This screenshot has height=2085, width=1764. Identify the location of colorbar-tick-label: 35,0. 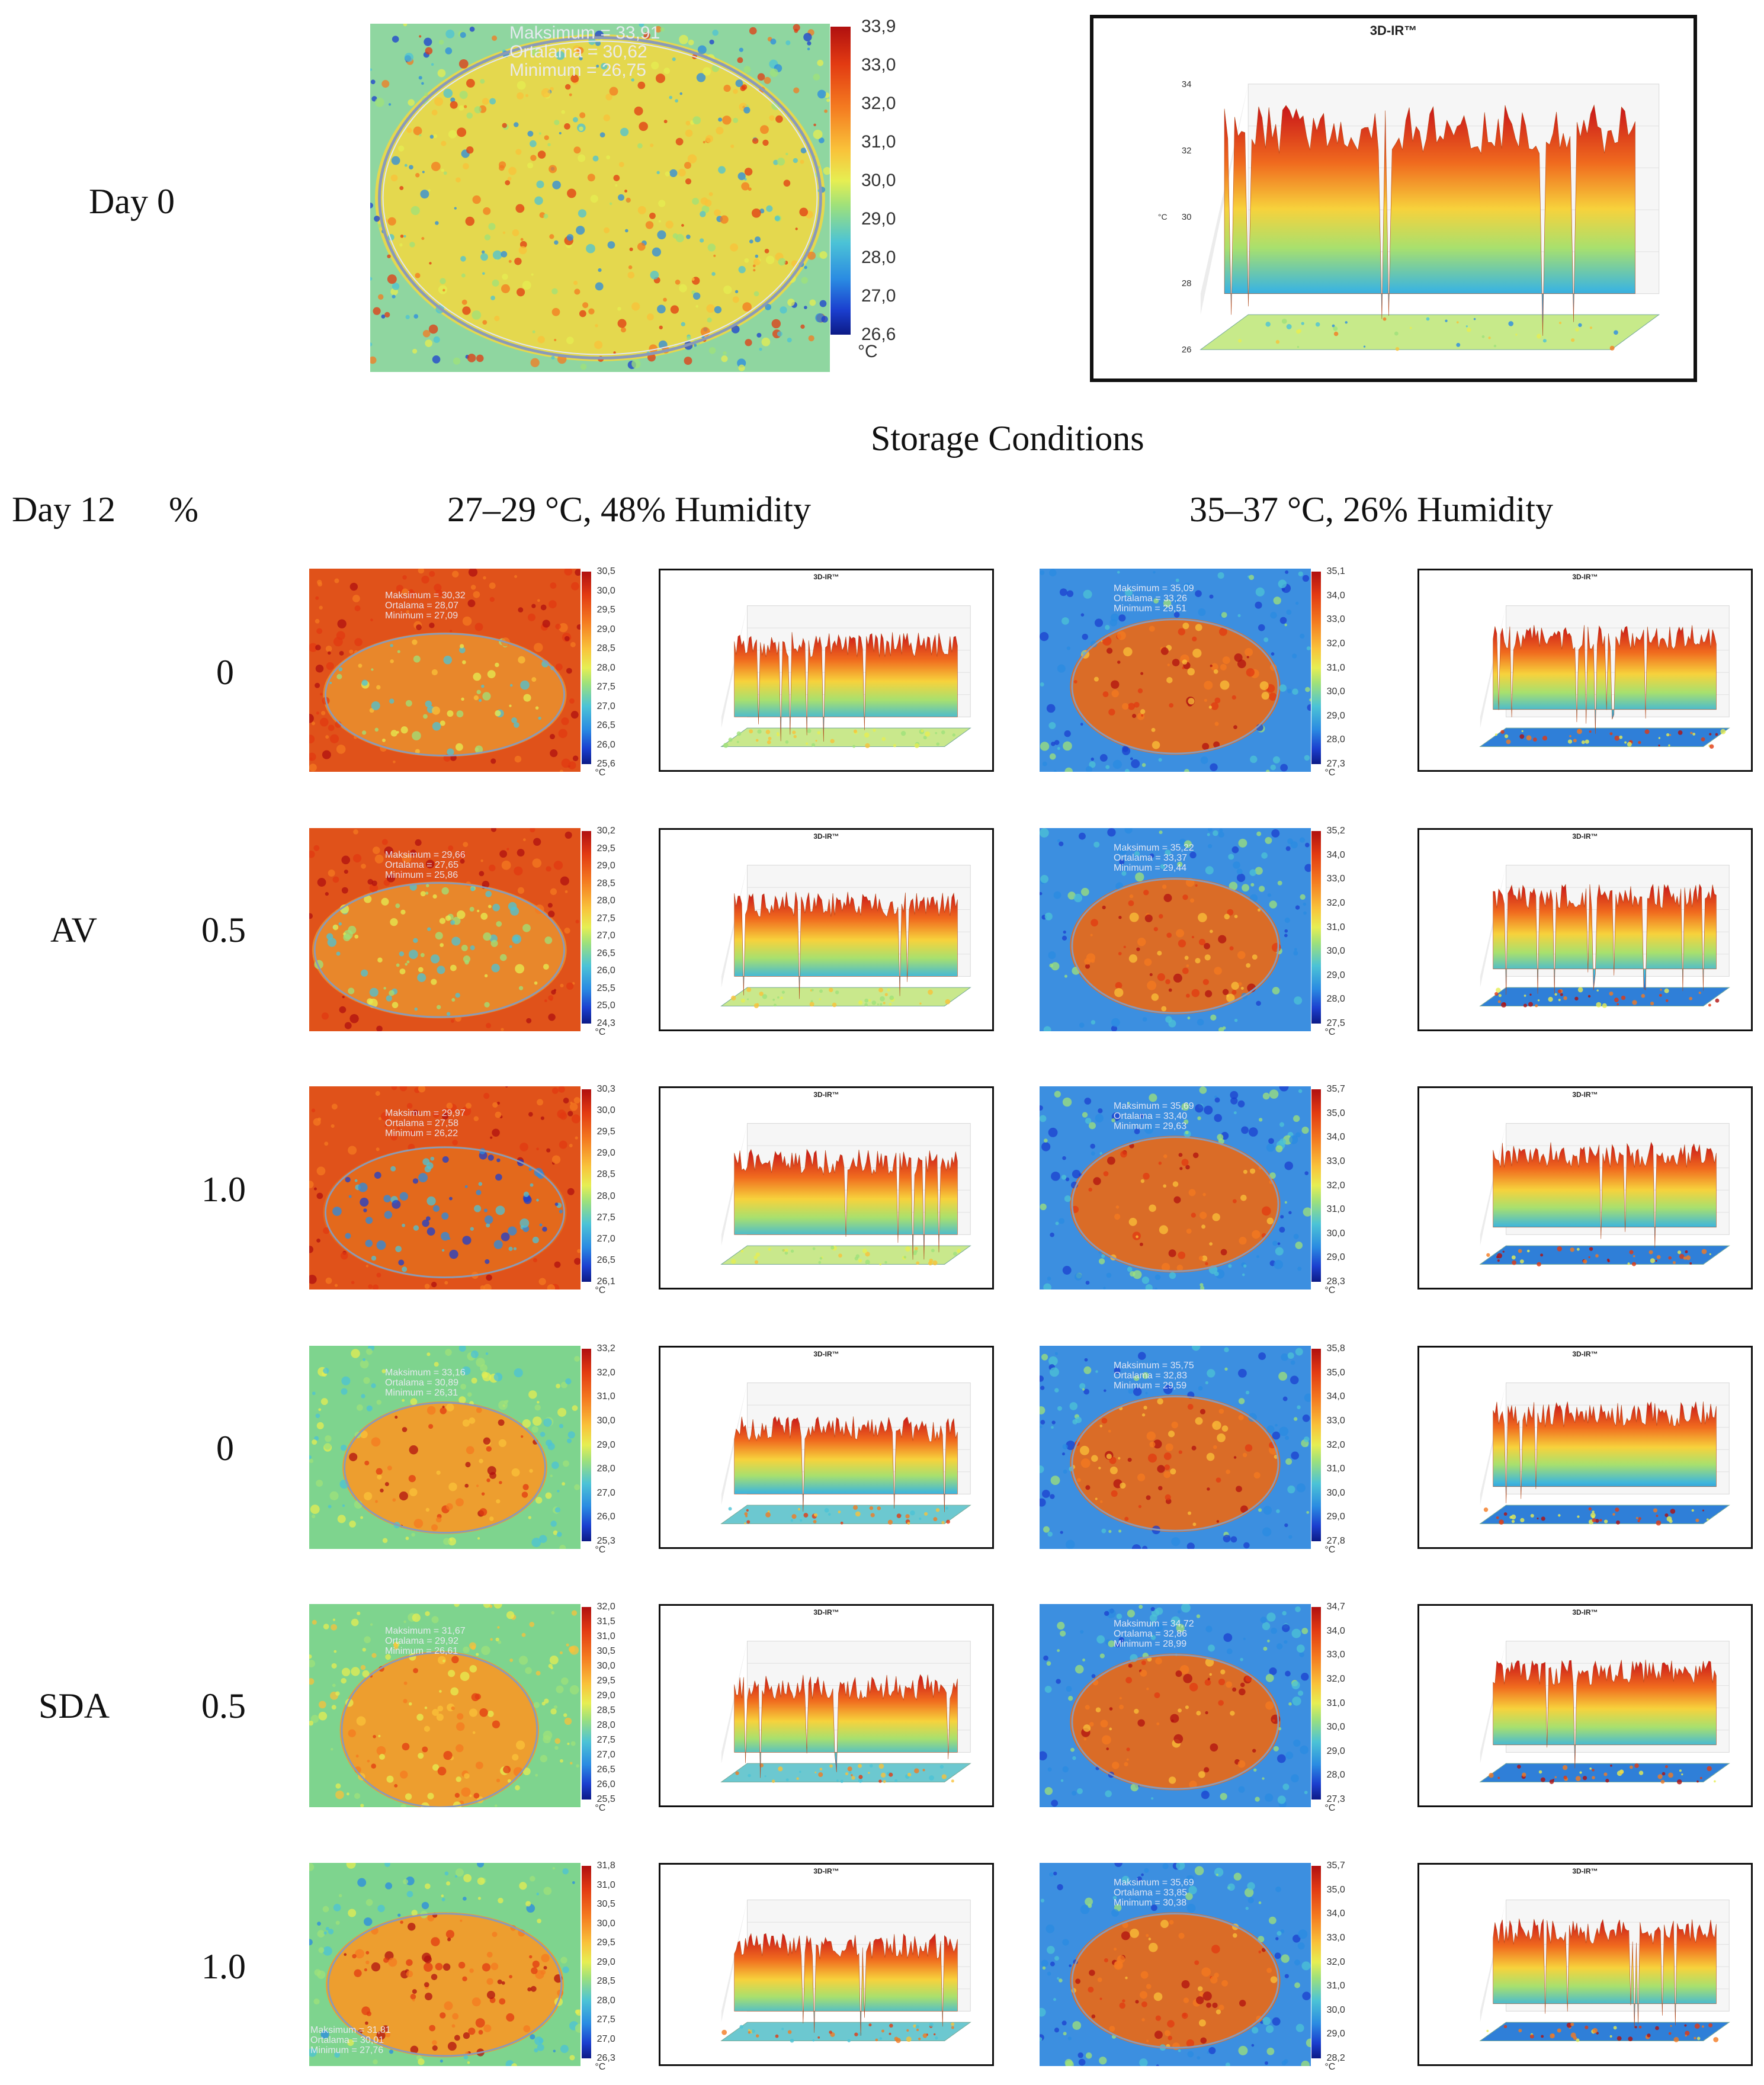
(1336, 1372).